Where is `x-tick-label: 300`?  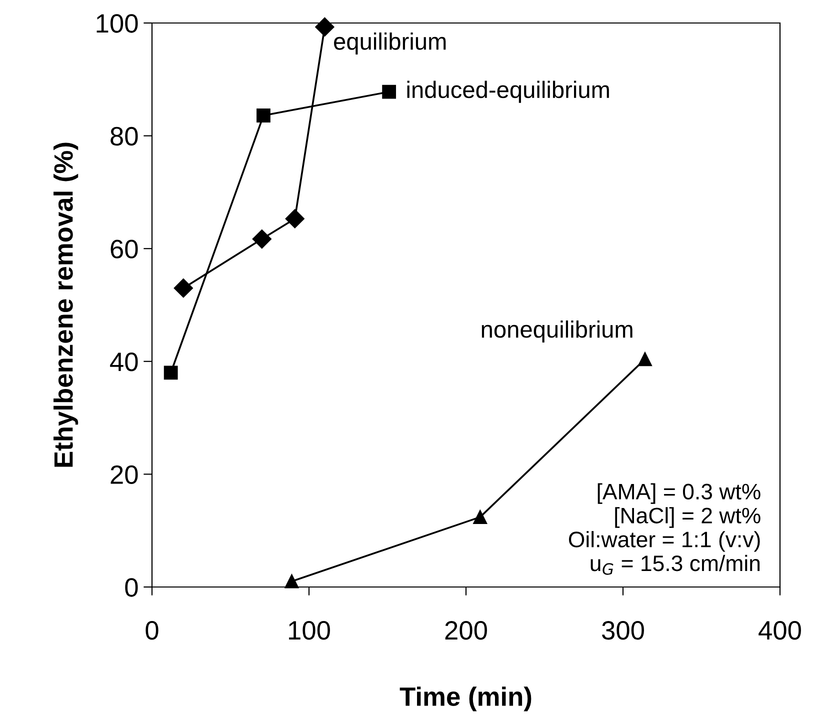 x-tick-label: 300 is located at coordinates (623, 630).